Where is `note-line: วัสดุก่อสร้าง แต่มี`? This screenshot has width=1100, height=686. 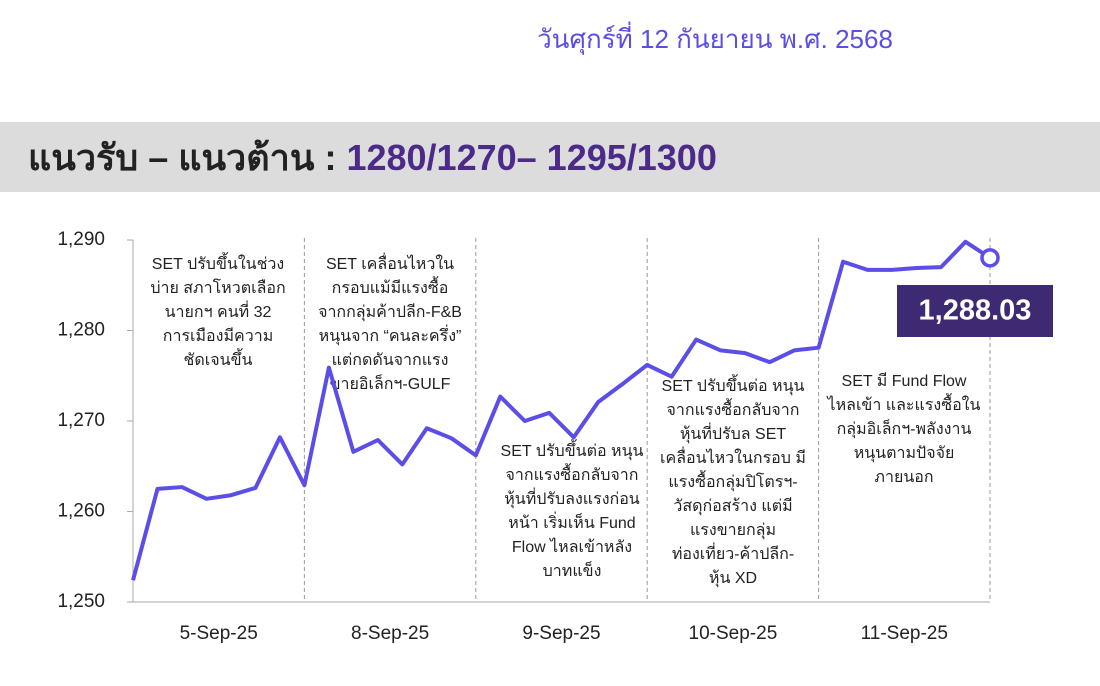 note-line: วัสดุก่อสร้าง แต่มี is located at coordinates (732, 506).